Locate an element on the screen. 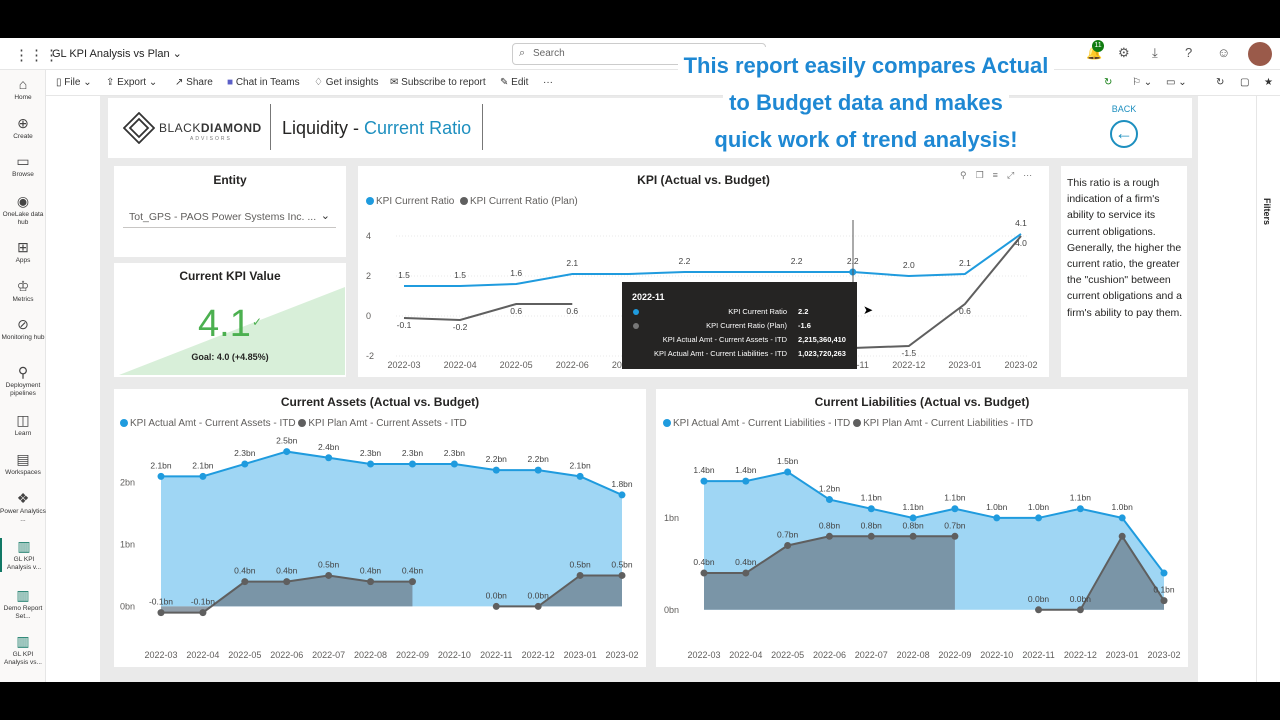 This screenshot has height=720, width=1280. chat-in-teams-button: ■ Chat in Teams is located at coordinates (263, 82).